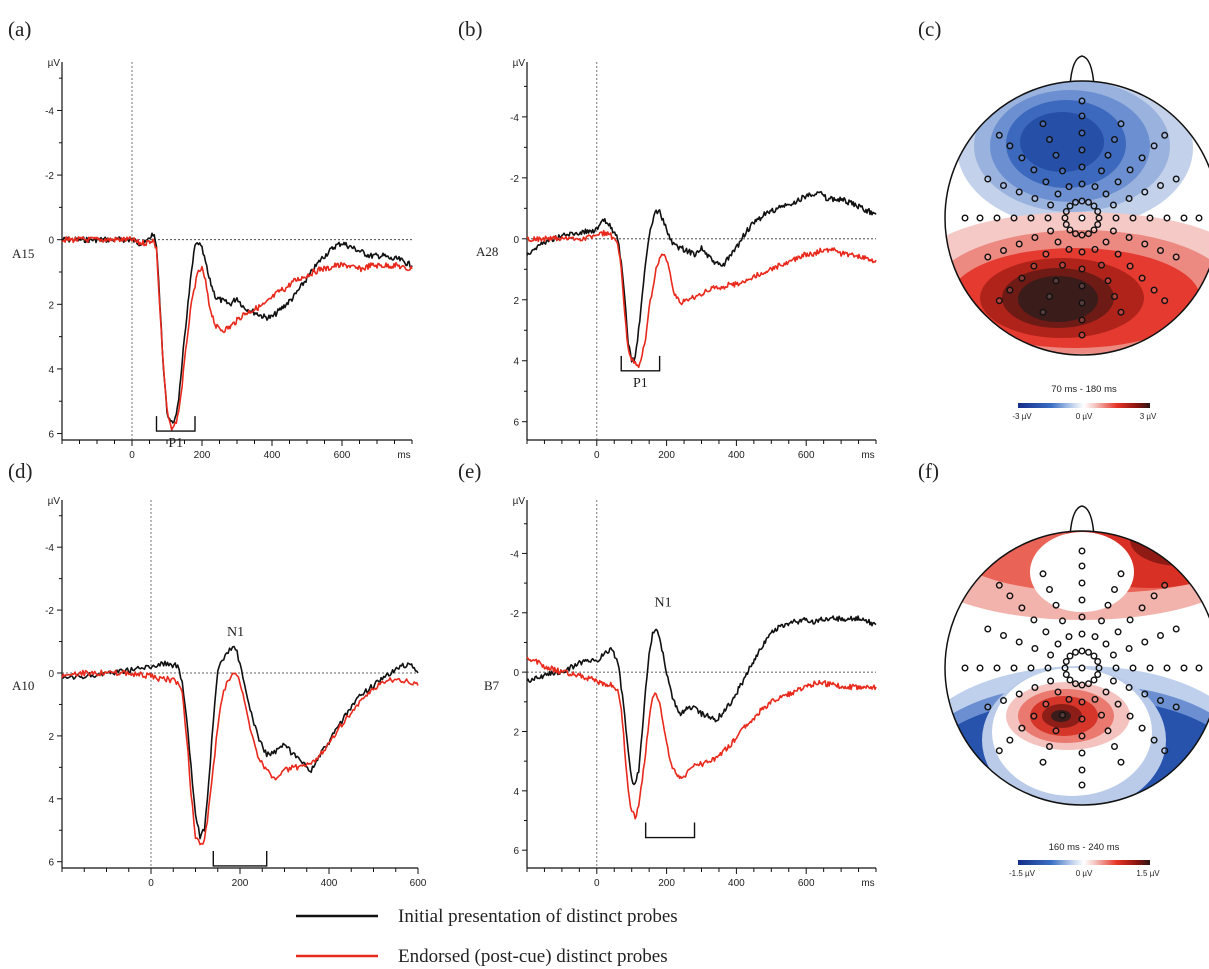 This screenshot has height=969, width=1209. I want to click on nose-marker-f, so click(1082, 521).